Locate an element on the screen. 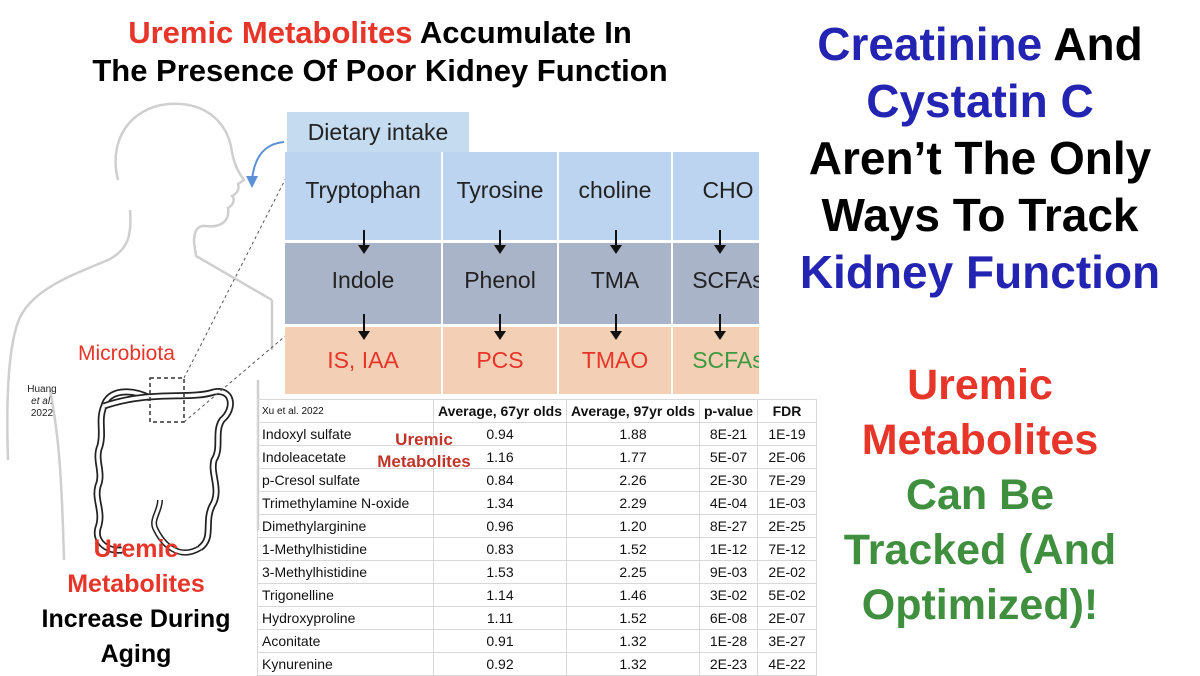  table-cell: 4E-22 is located at coordinates (787, 664).